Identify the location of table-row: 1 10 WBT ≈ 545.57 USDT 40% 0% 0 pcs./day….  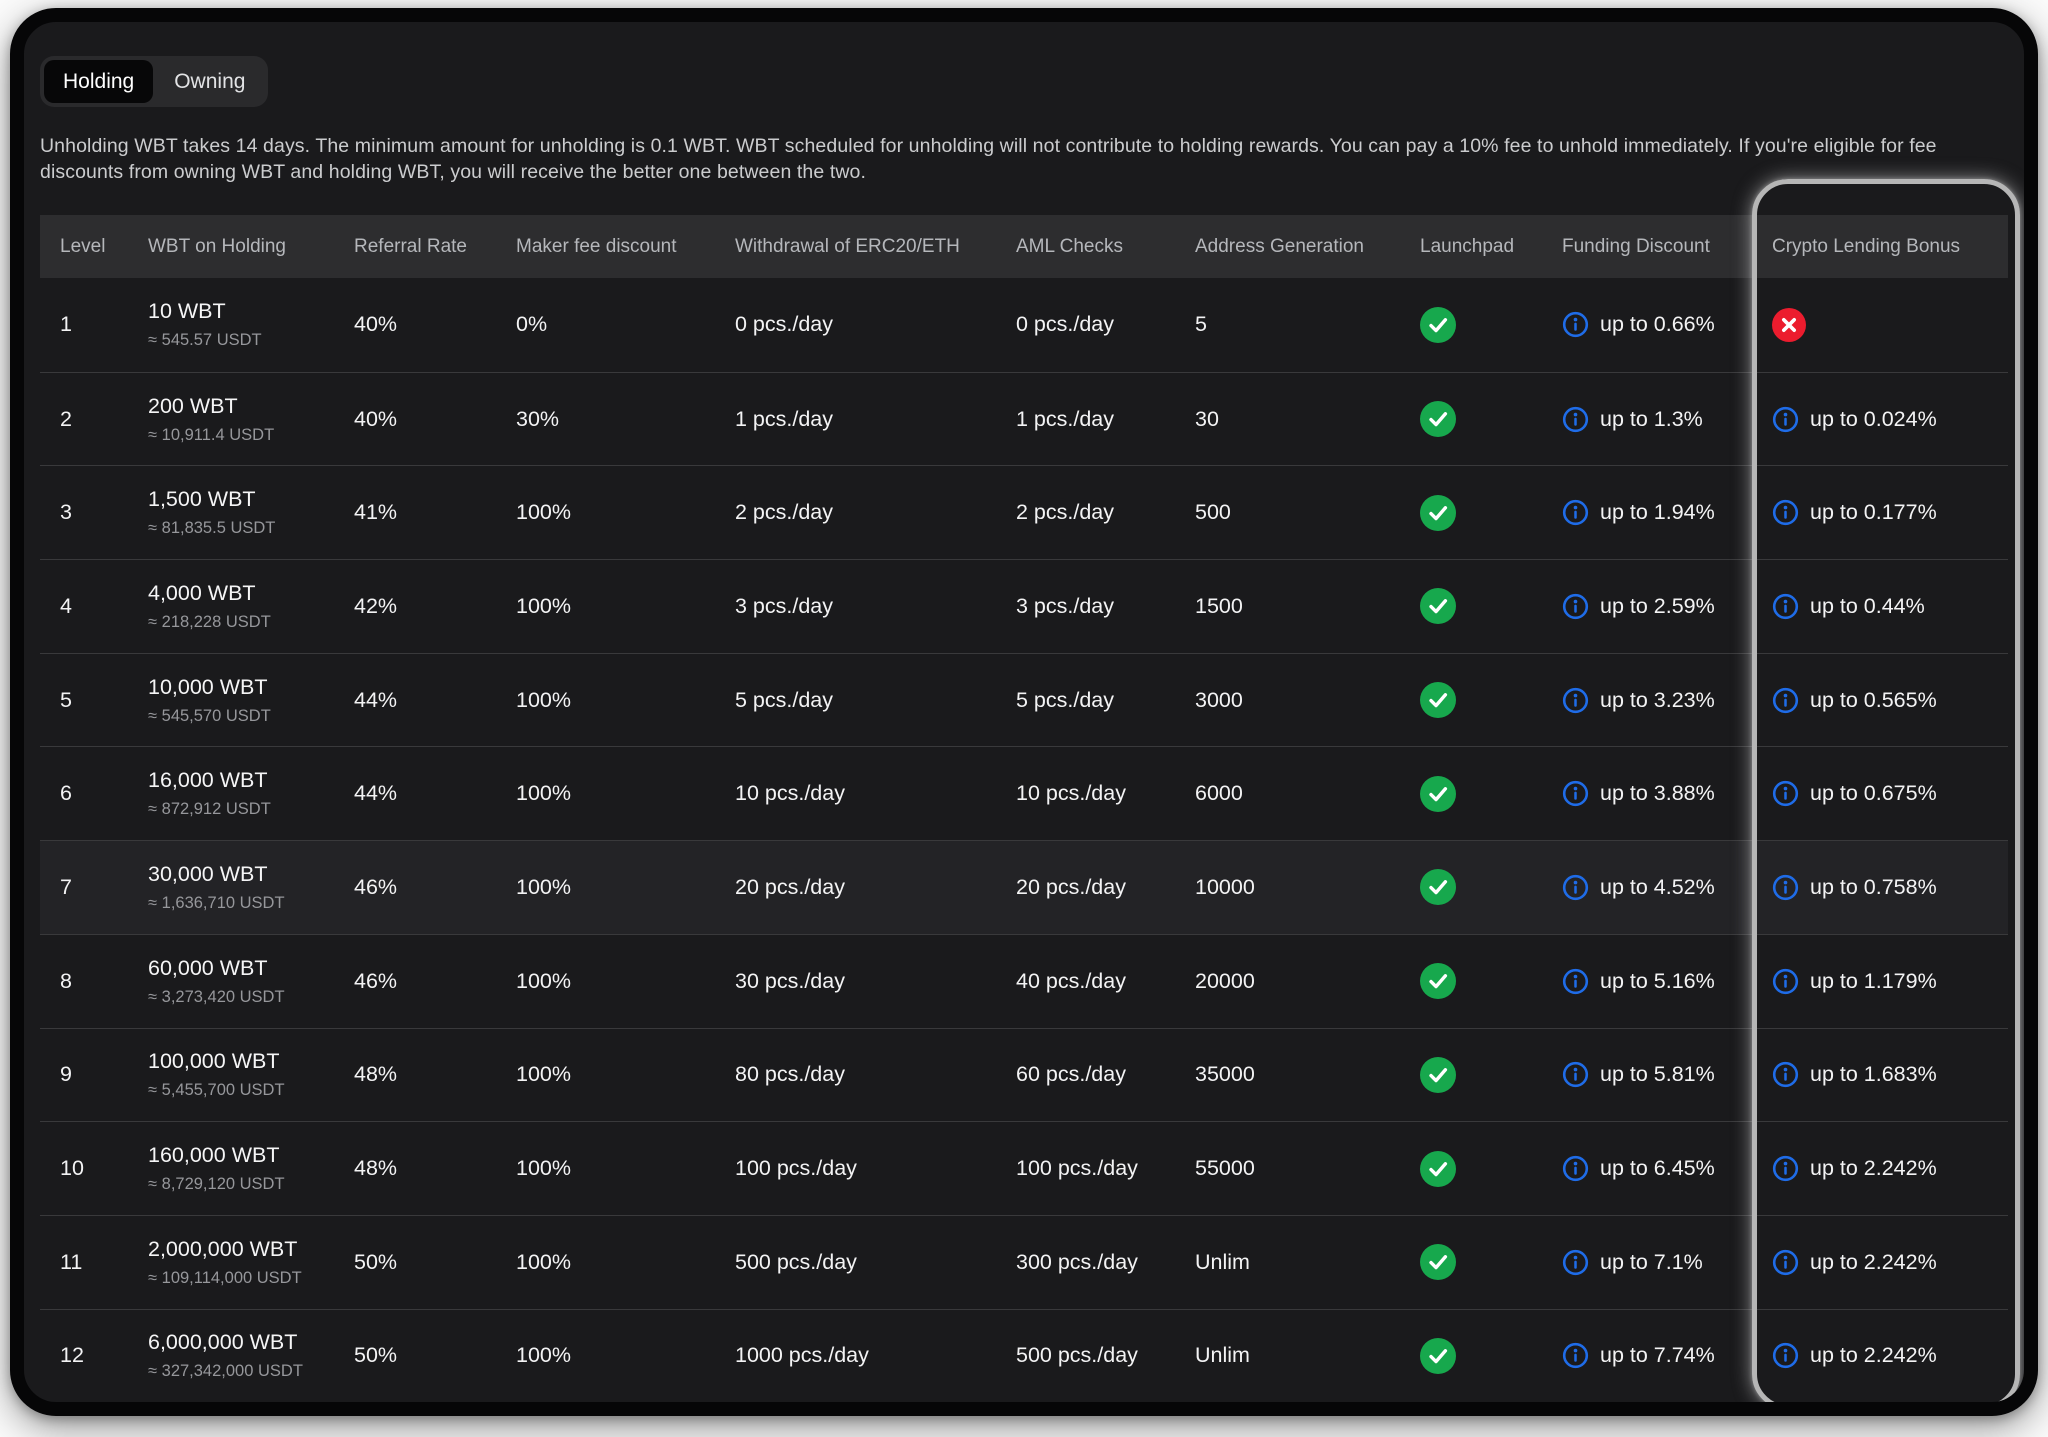
(1024, 325).